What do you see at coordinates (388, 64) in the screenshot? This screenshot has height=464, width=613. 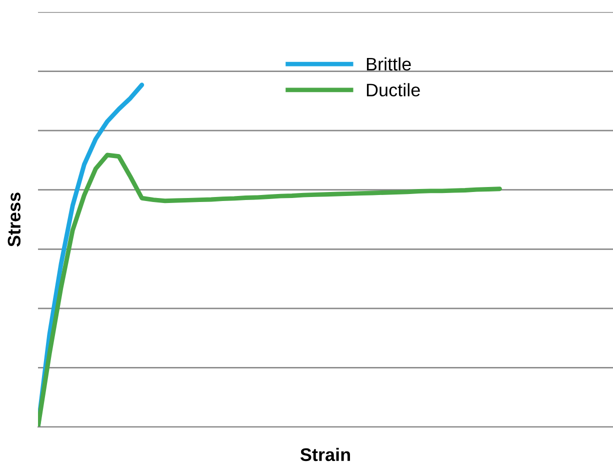 I see `legend-label: Brittle` at bounding box center [388, 64].